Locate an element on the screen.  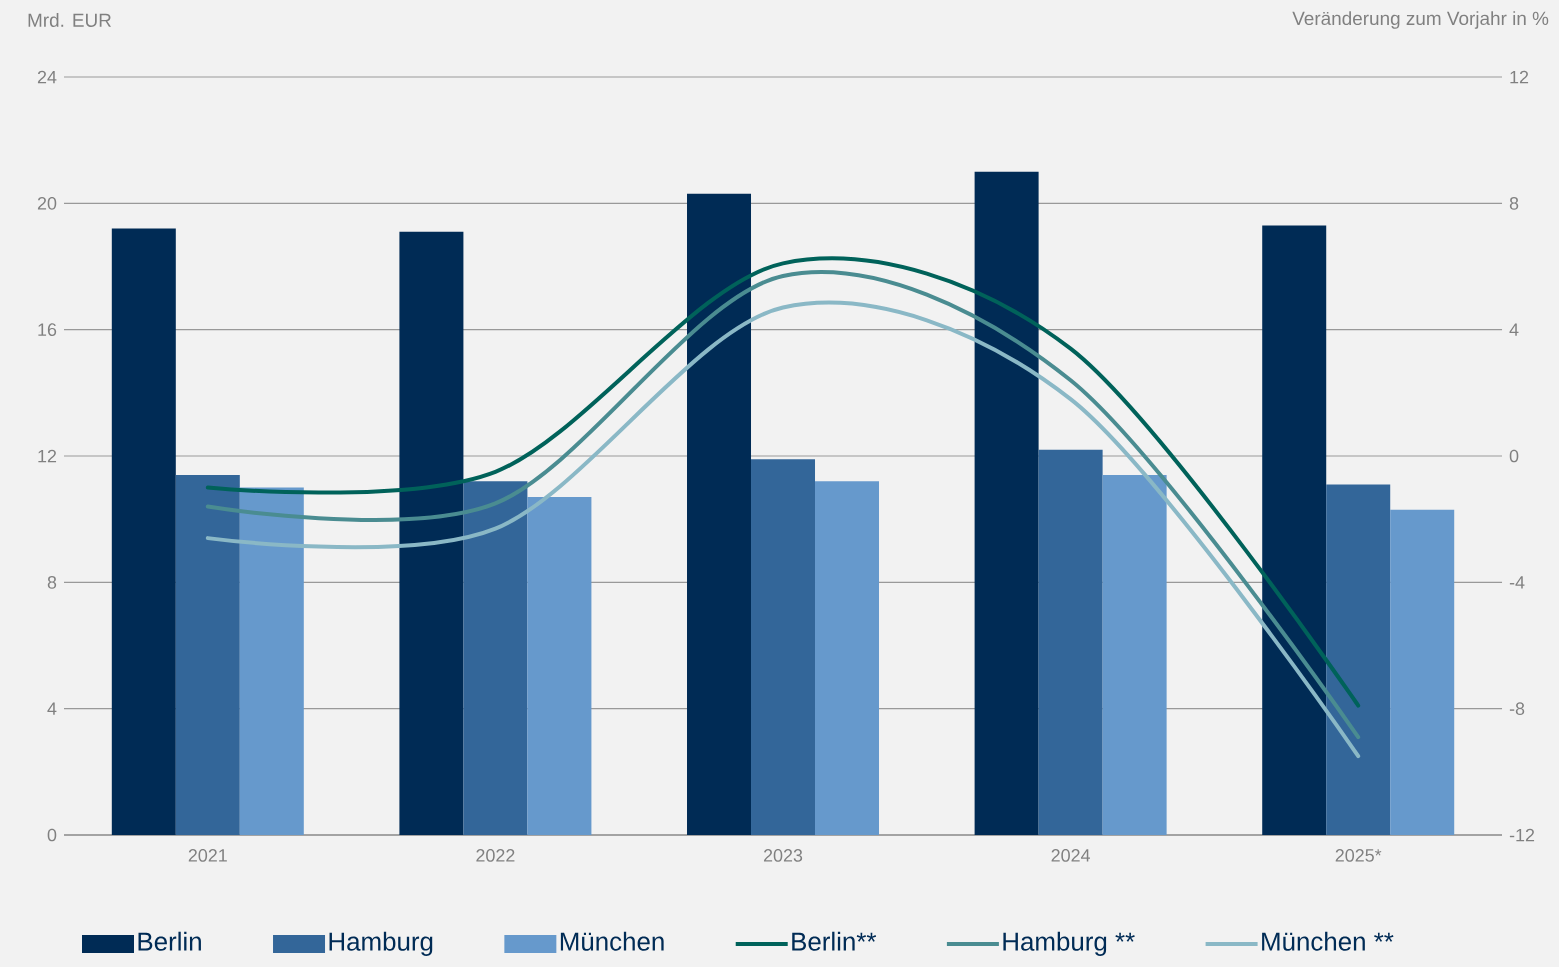
x-tick-label: 2023 is located at coordinates (783, 855).